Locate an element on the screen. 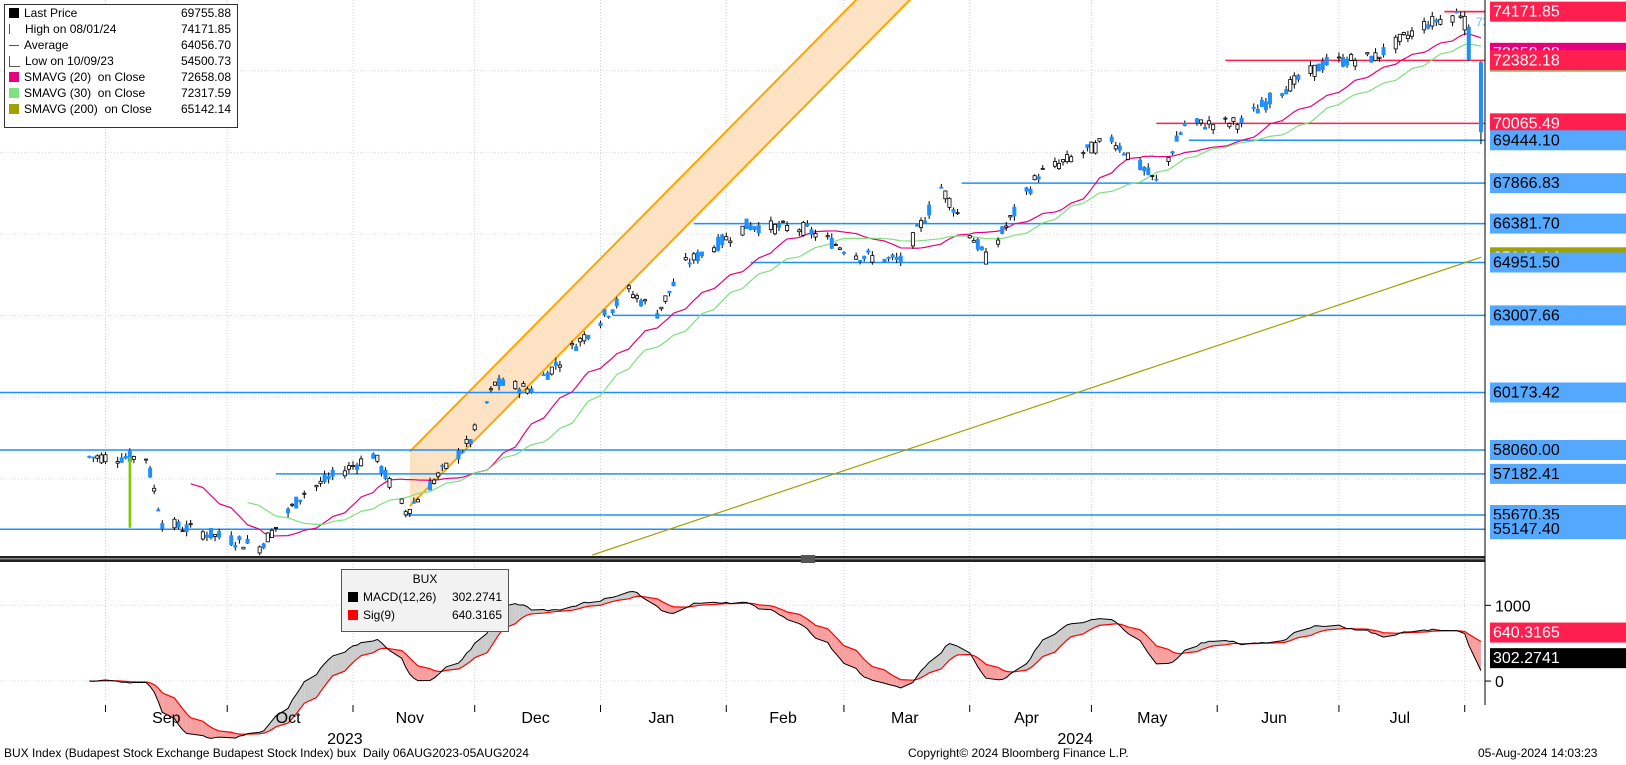  macd-legend: BUX MACD(12,26) 302.2741 Sig(9) 640.3165 is located at coordinates (425, 600).